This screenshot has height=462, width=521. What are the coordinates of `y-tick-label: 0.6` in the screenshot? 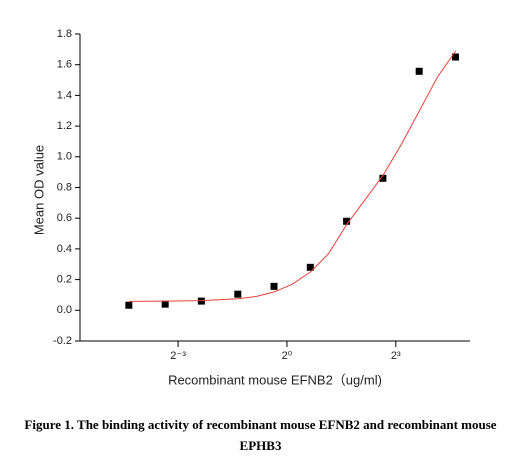 It's located at (64, 218).